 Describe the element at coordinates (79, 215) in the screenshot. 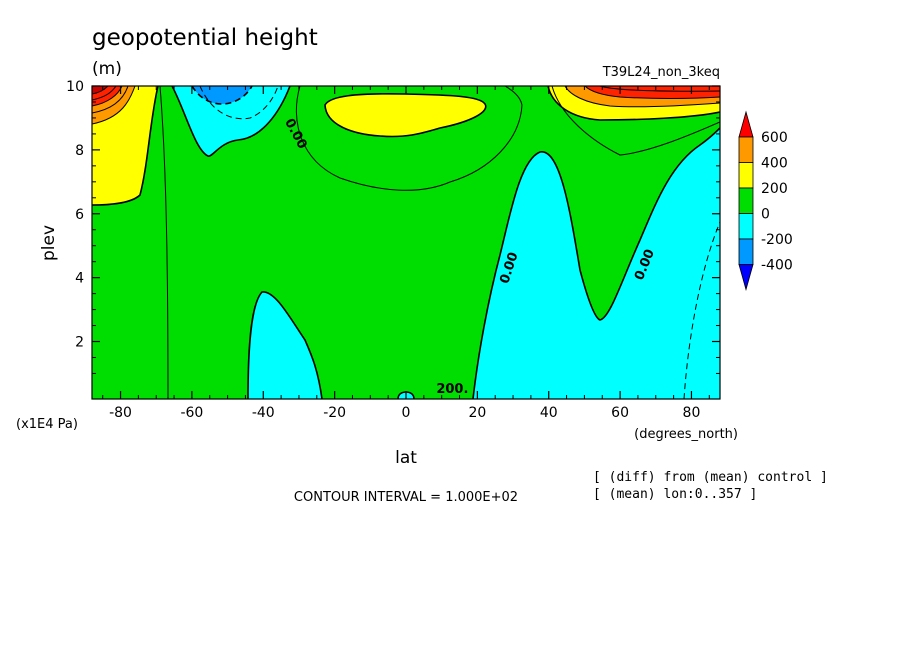

I see `y-tick-label: 6` at that location.